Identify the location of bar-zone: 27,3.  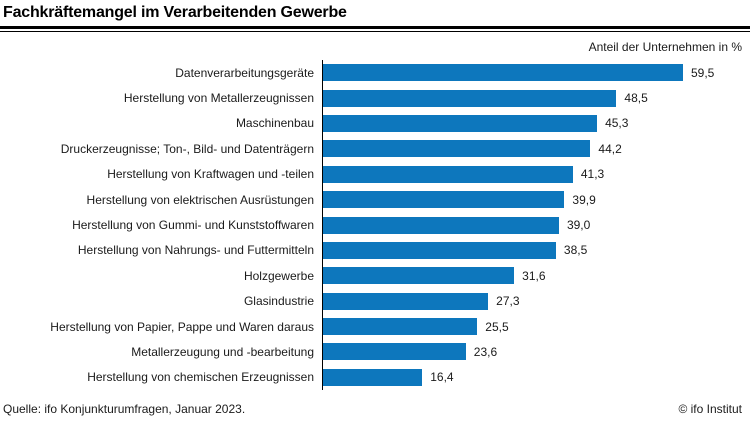
(536, 301).